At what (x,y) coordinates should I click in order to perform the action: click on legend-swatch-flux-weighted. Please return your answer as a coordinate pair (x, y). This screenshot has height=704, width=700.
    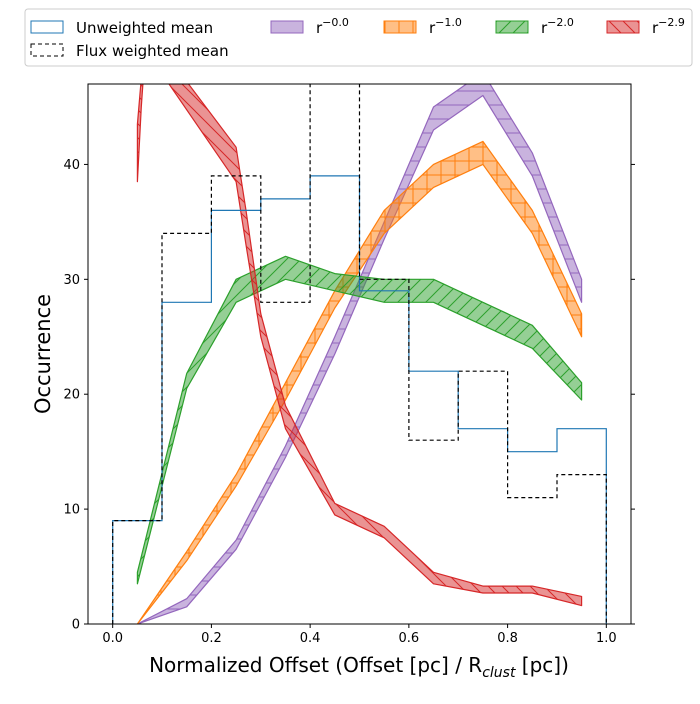
    Looking at the image, I should click on (47, 50).